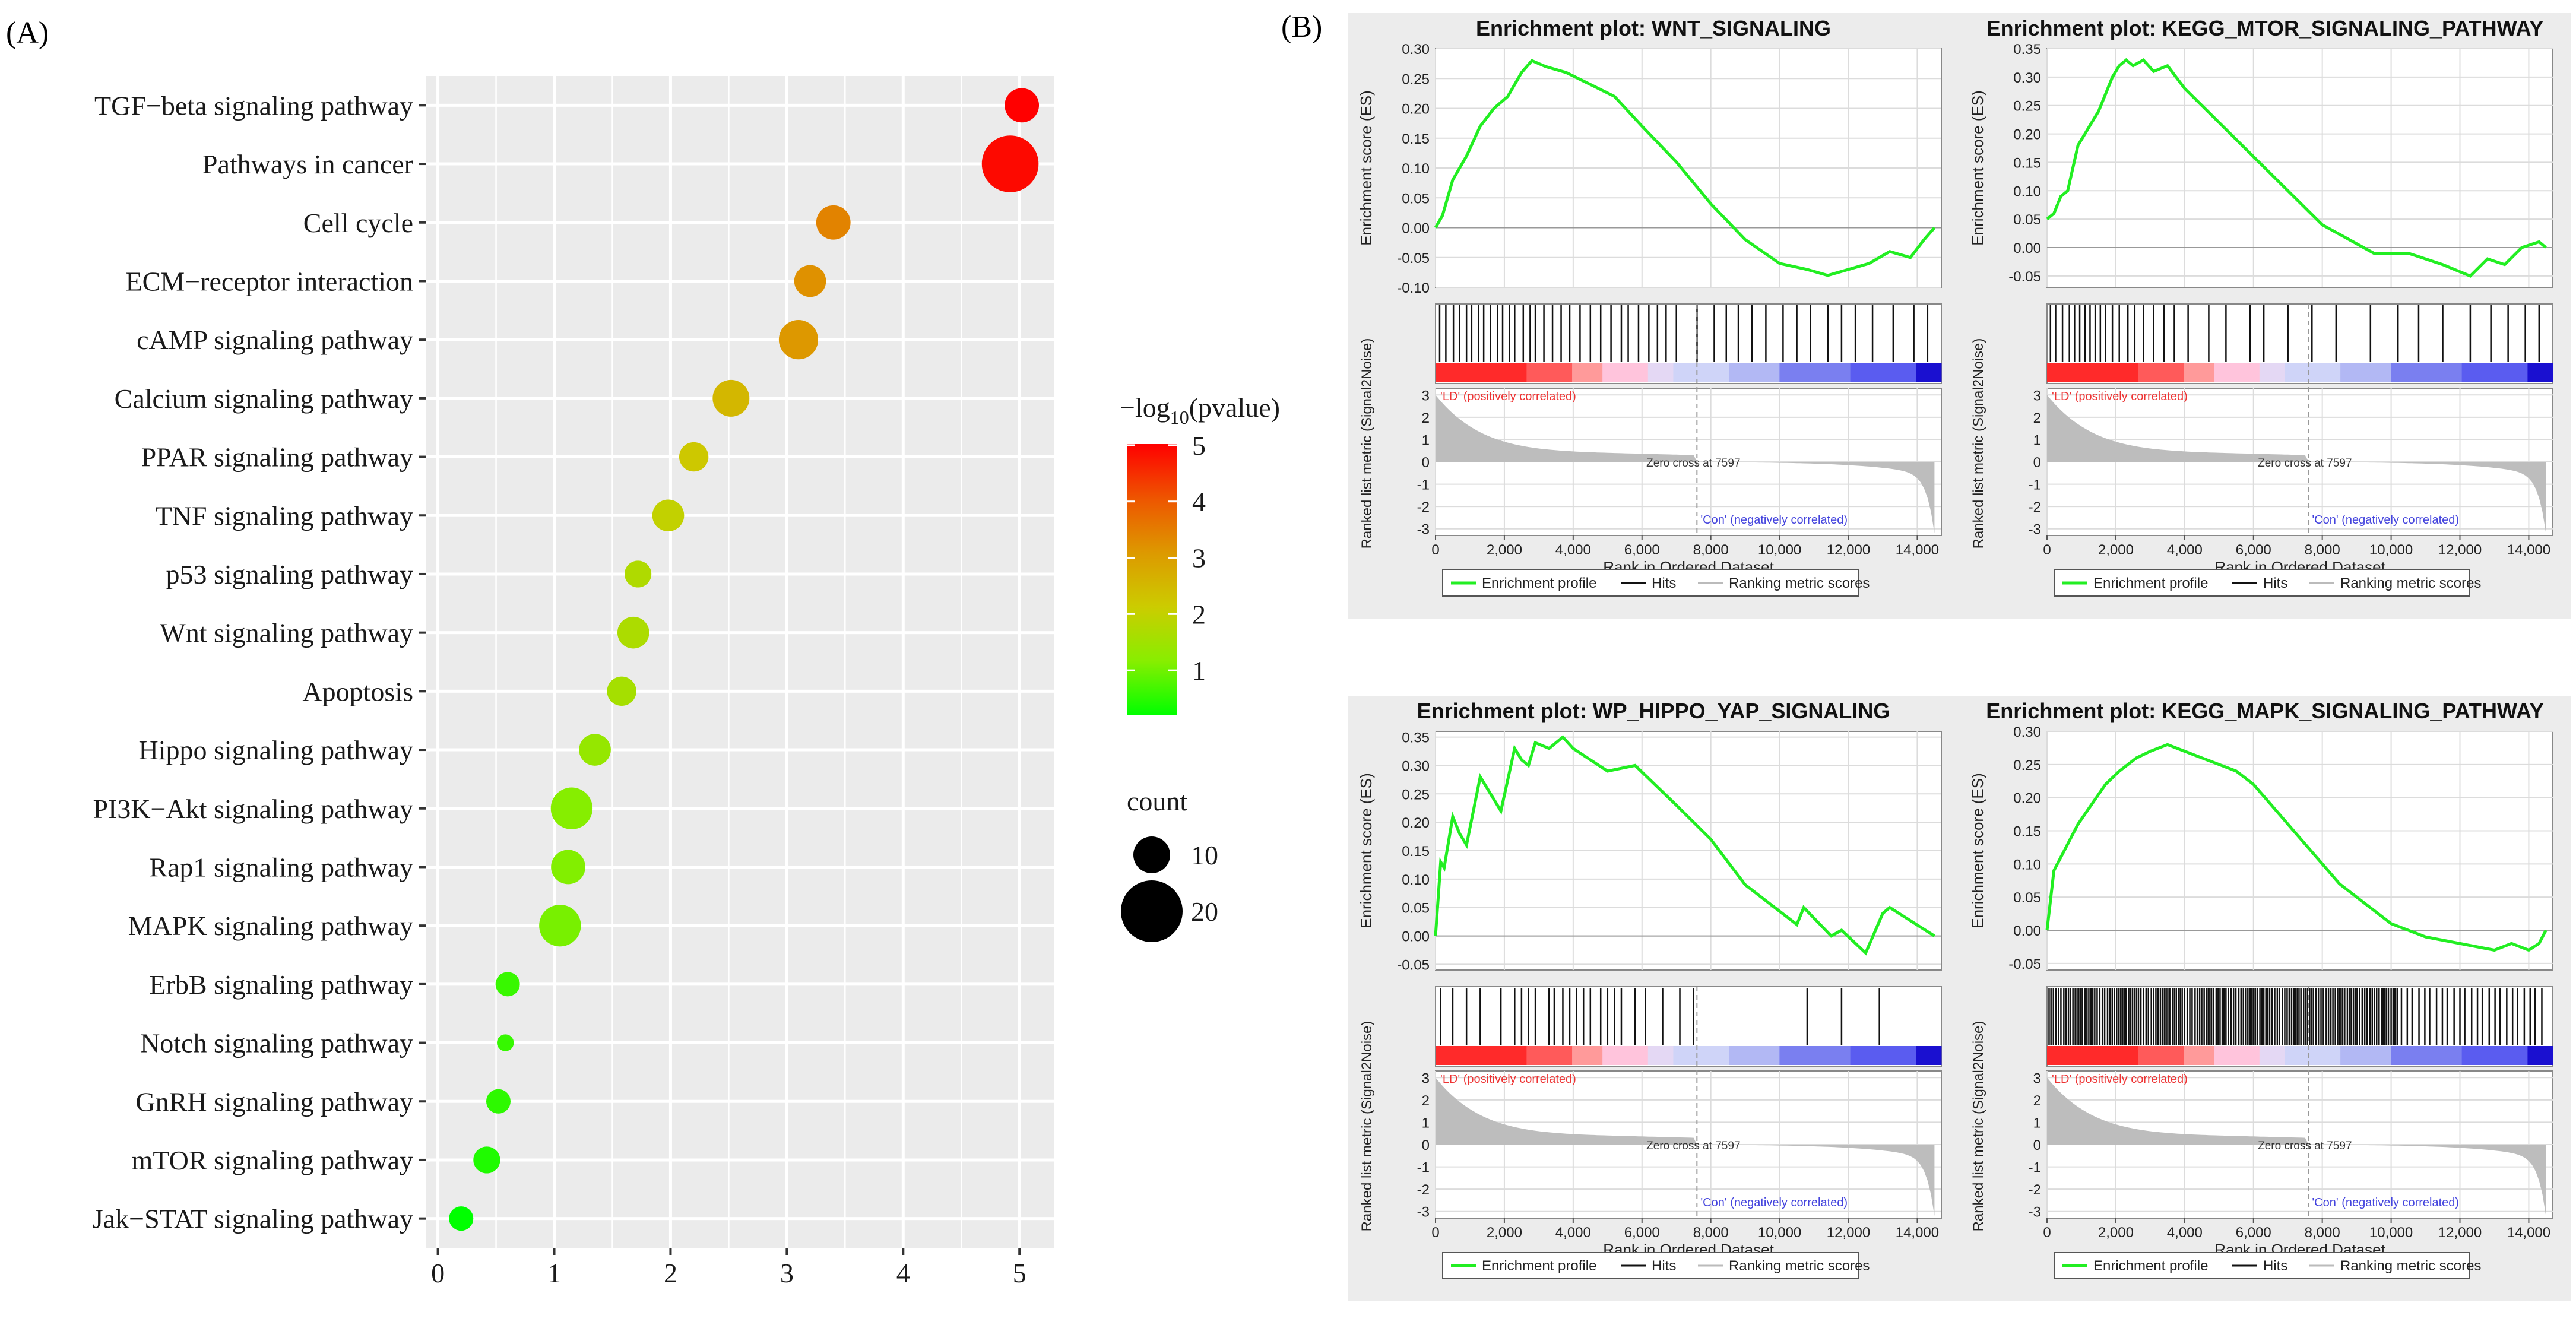  What do you see at coordinates (554, 1273) in the screenshot?
I see `x-tick-label: 1` at bounding box center [554, 1273].